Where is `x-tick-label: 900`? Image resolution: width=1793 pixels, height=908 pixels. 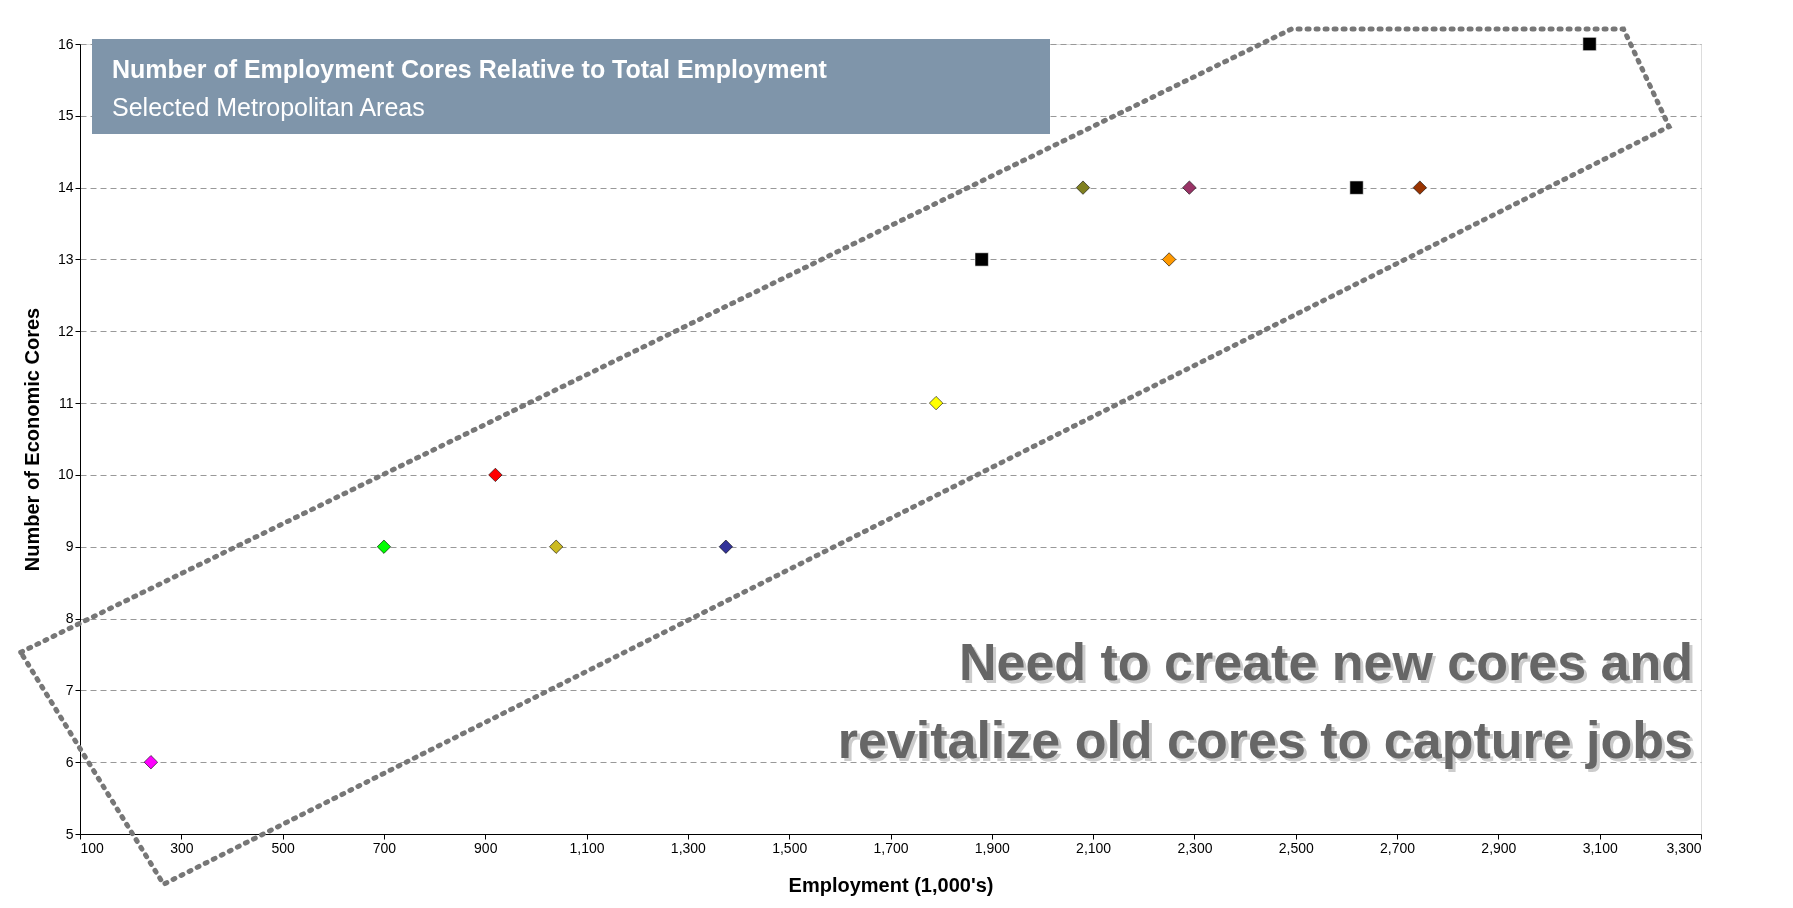 x-tick-label: 900 is located at coordinates (486, 847).